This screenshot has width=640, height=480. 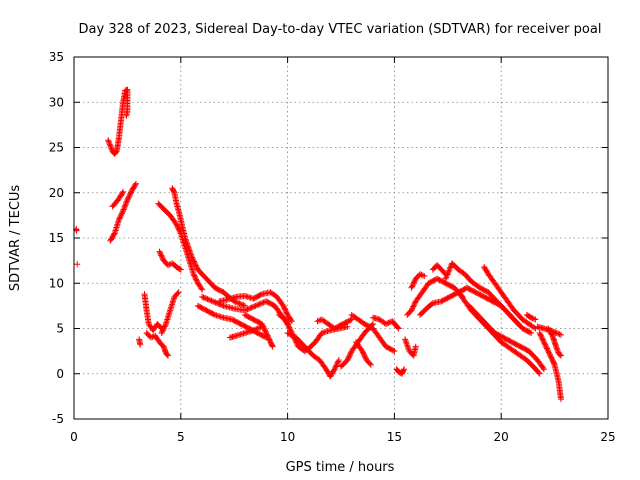 I want to click on y-tick-label: 15, so click(x=56, y=238).